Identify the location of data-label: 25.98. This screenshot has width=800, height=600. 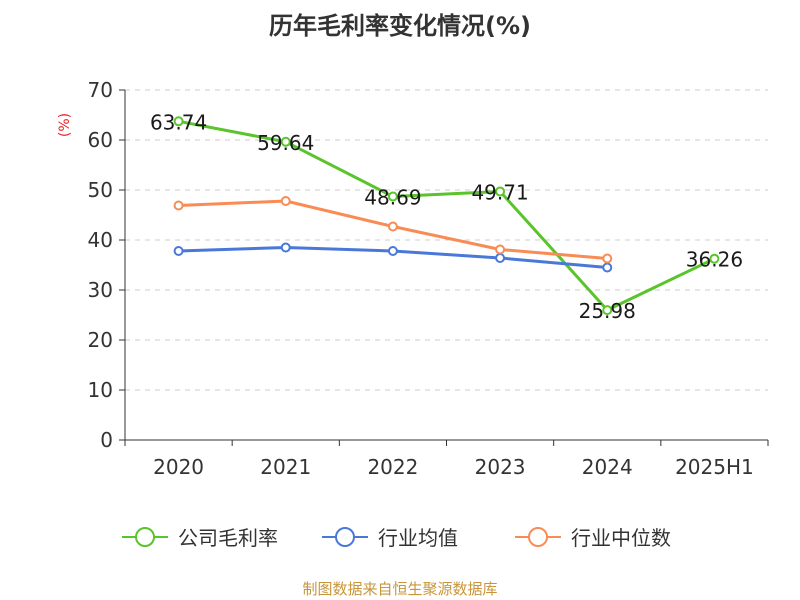
(607, 311).